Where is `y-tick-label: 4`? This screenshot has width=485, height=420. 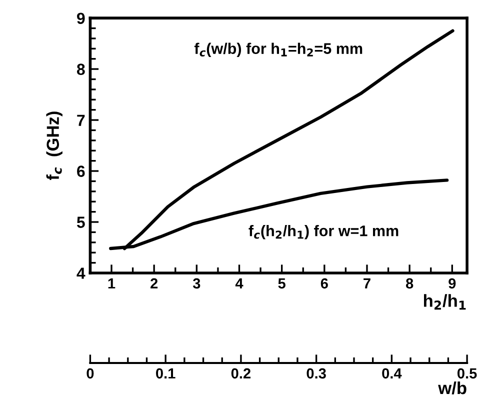 y-tick-label: 4 is located at coordinates (81, 273).